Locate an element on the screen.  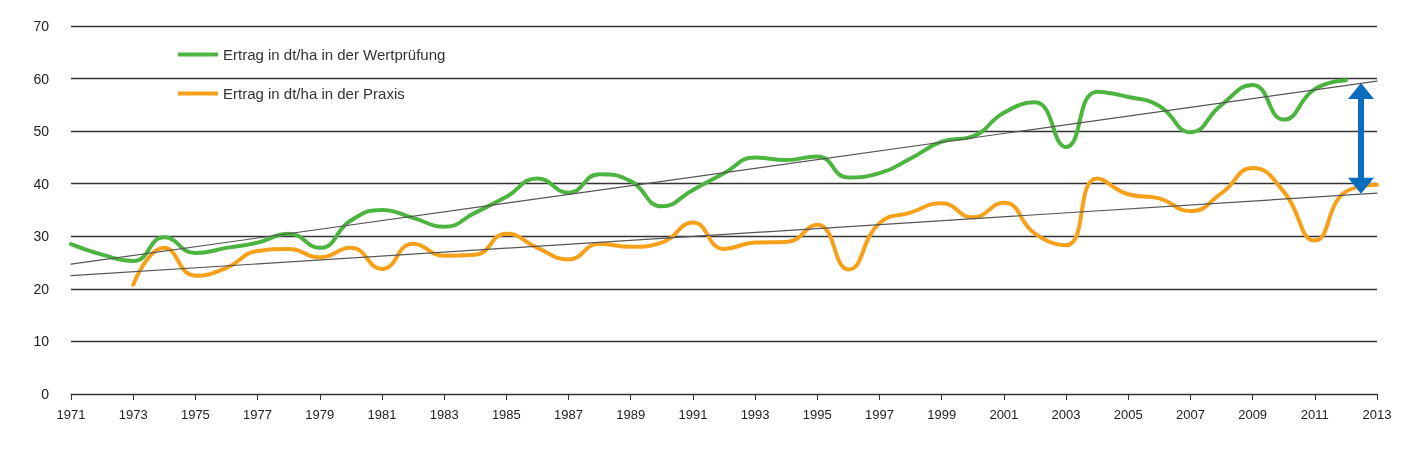
y-tick-label: 20 is located at coordinates (41, 288).